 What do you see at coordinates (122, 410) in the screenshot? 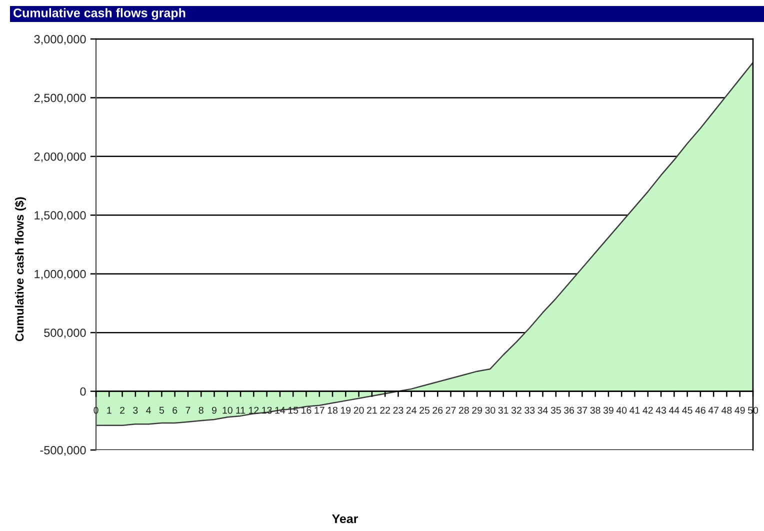
I see `x-tick-label: 2` at bounding box center [122, 410].